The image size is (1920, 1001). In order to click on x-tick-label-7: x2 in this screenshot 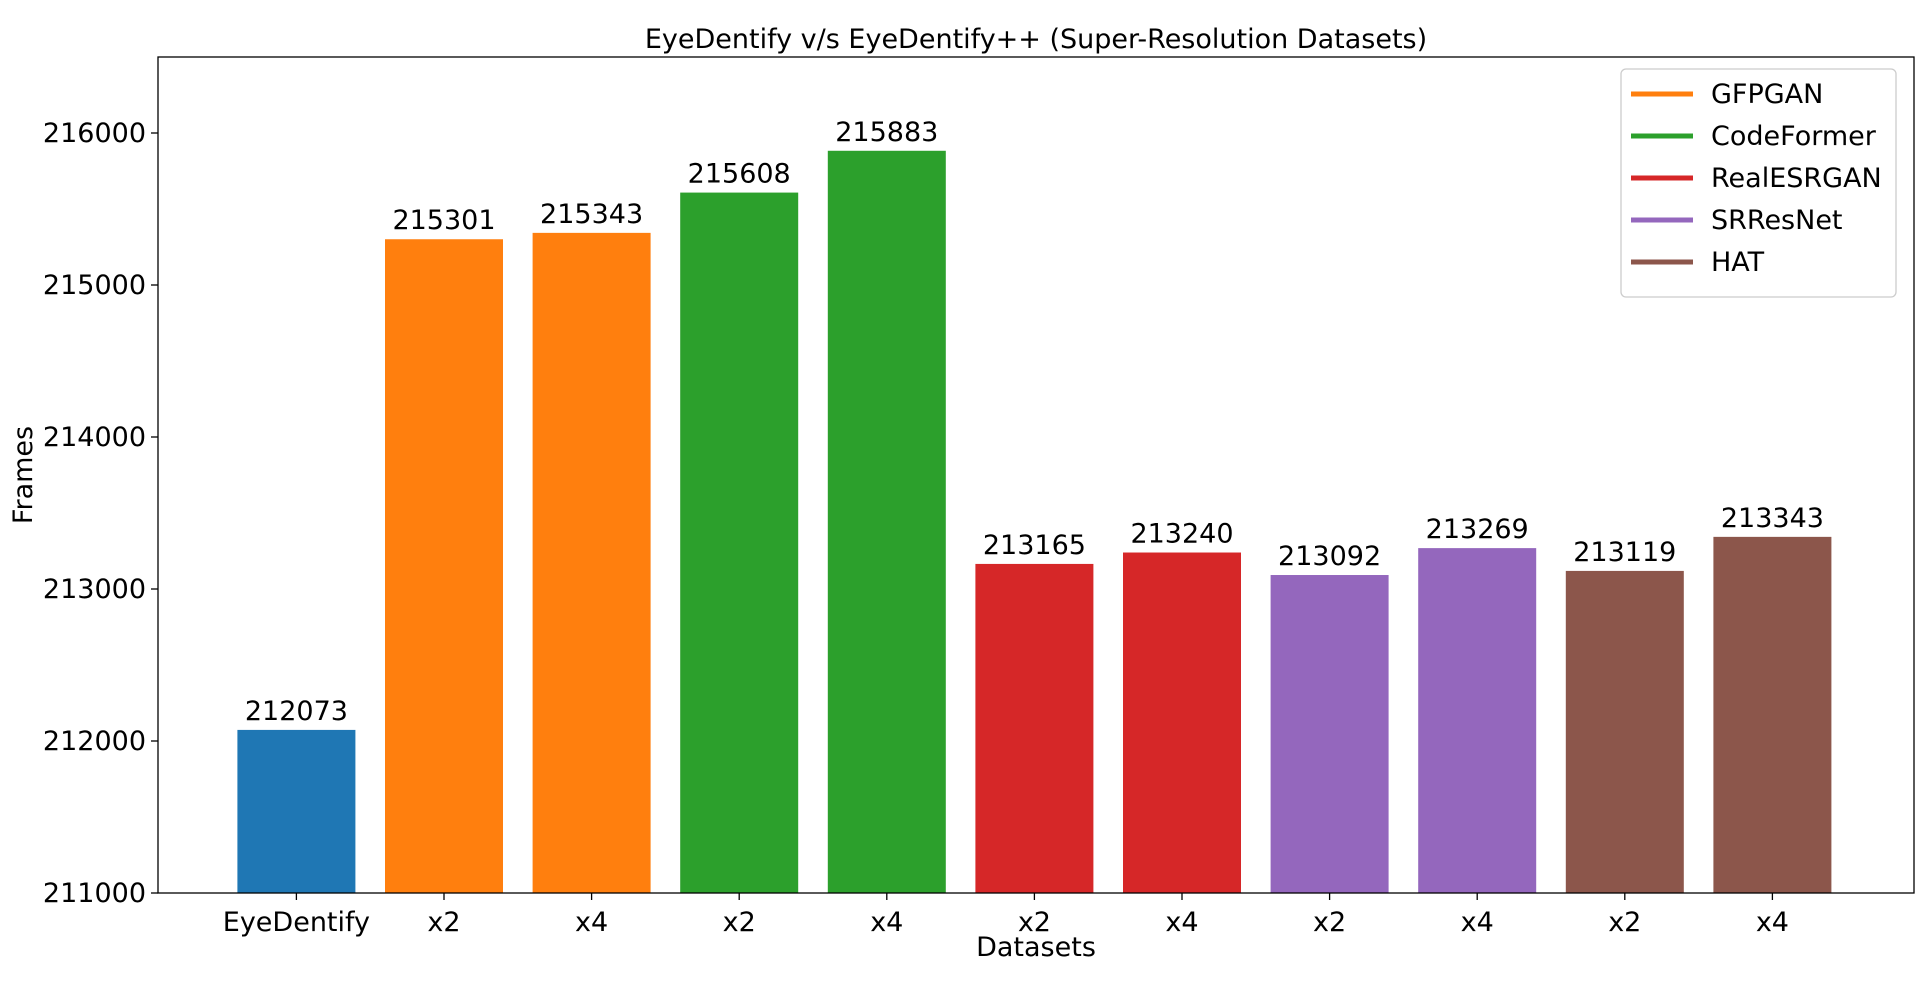, I will do `click(1329, 922)`.